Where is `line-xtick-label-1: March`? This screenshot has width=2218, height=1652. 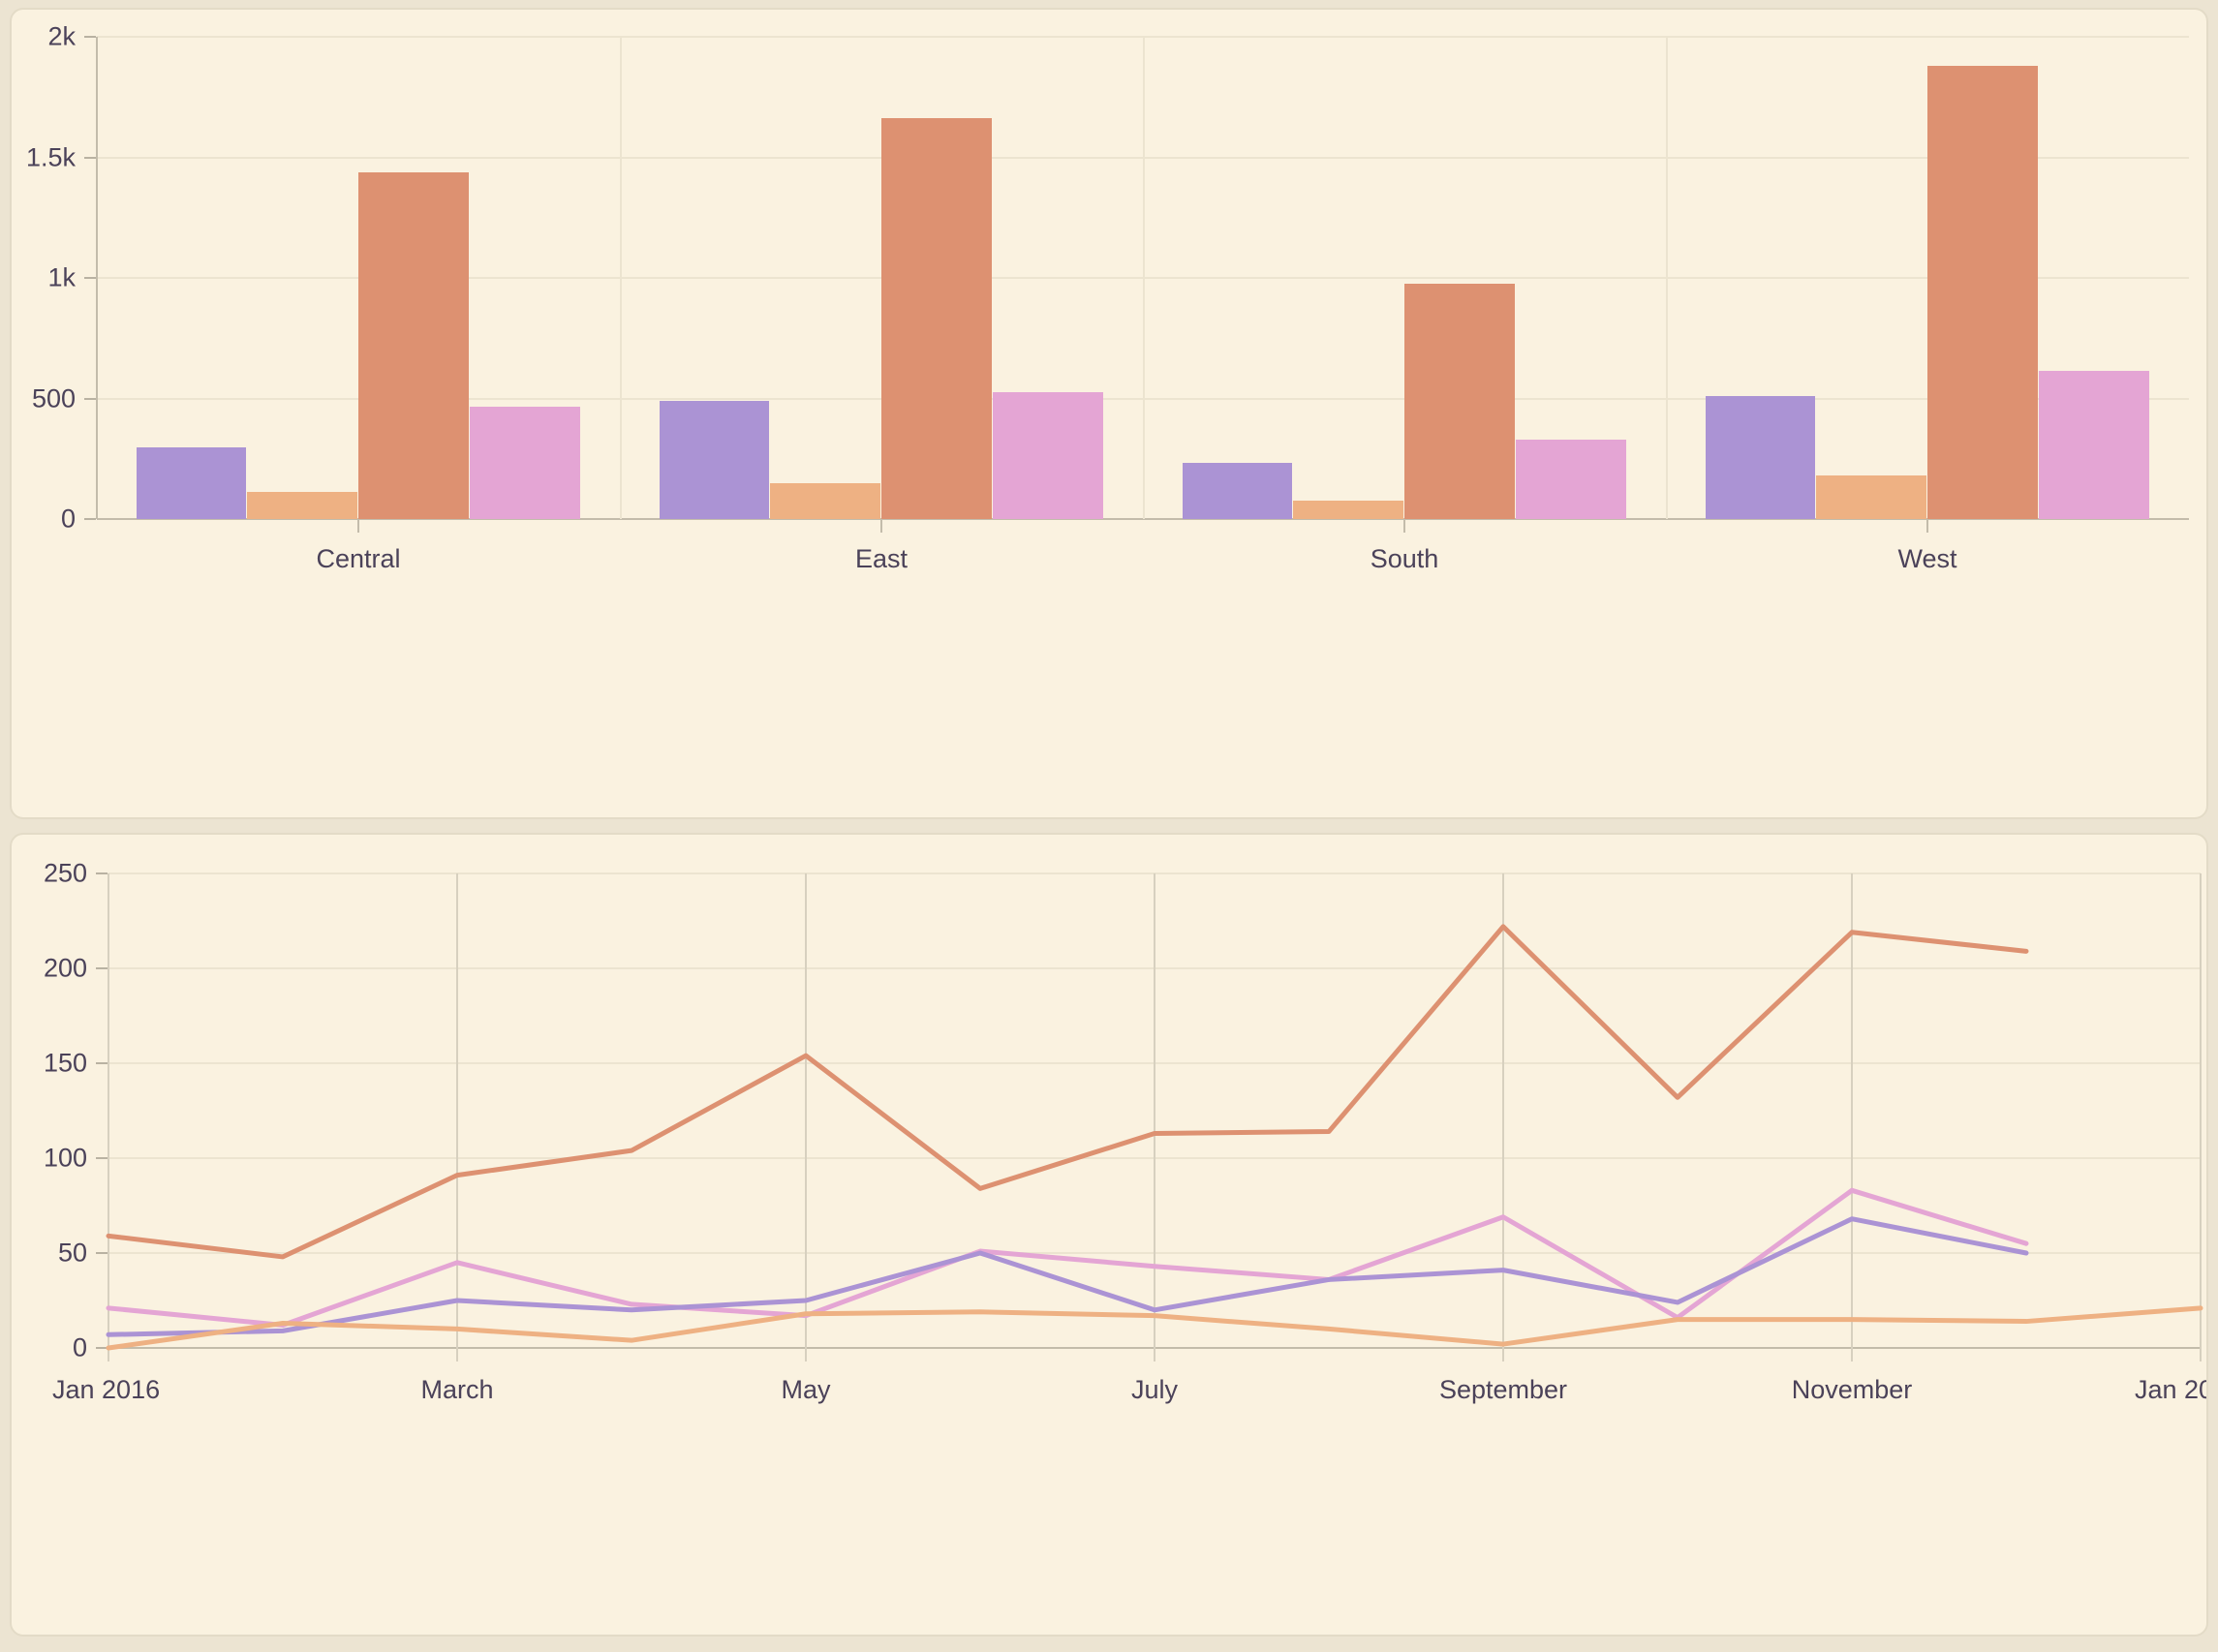 line-xtick-label-1: March is located at coordinates (457, 1389).